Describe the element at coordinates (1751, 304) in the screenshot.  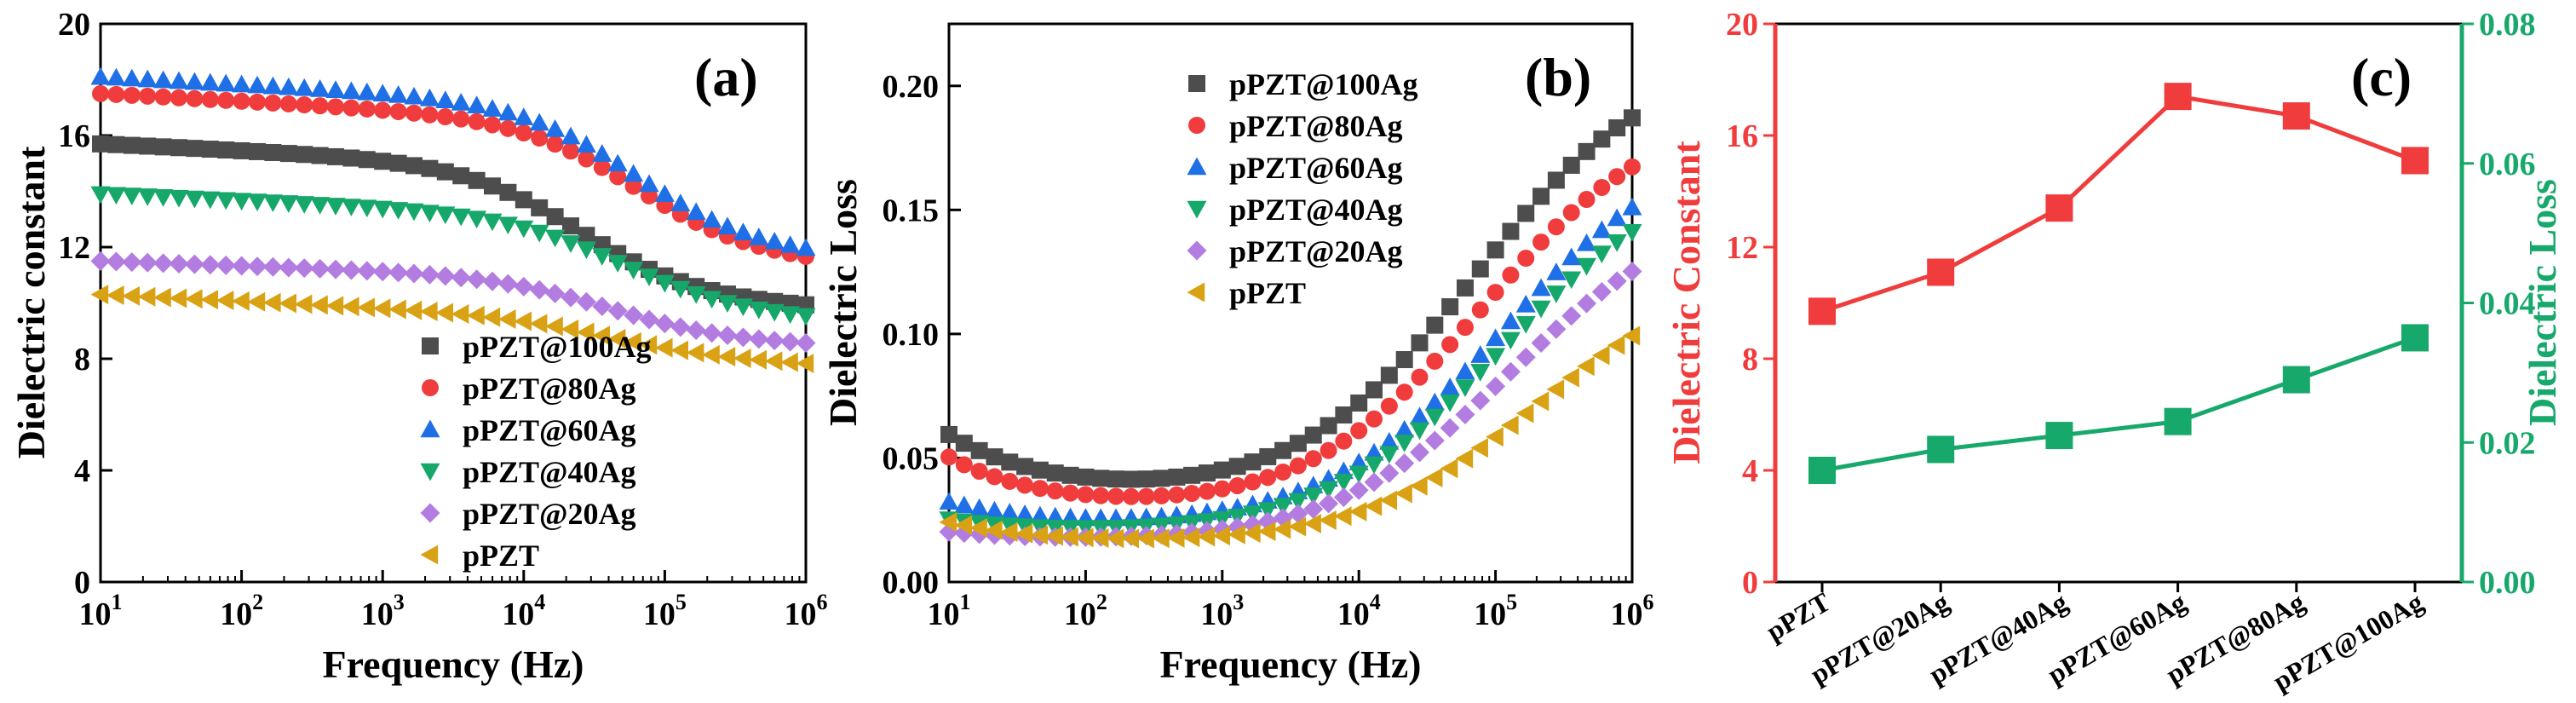
I see `panel-c-left-ticks: 0 4 8 12 16 20` at that location.